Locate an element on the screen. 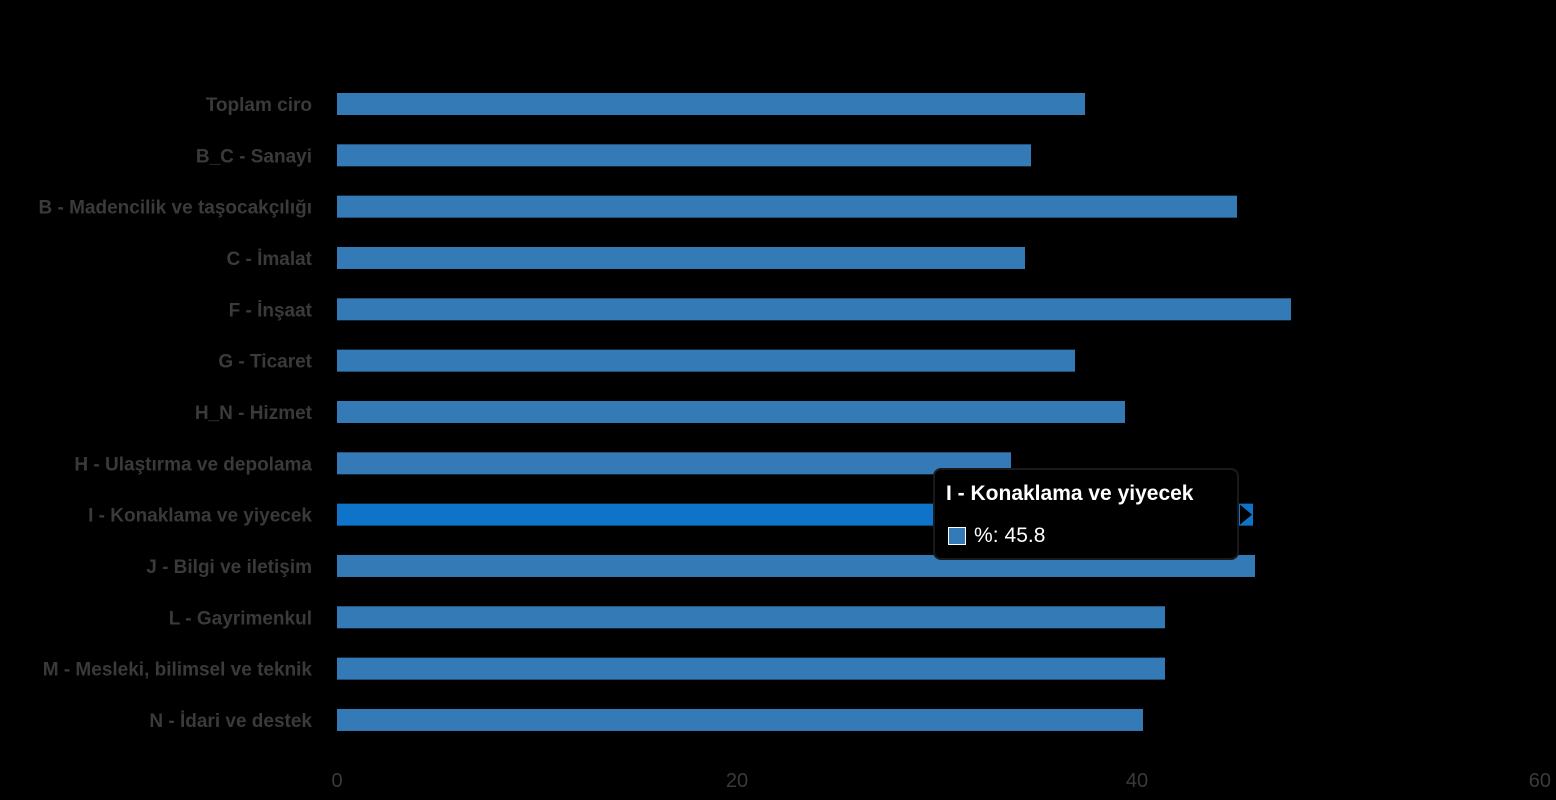 The image size is (1556, 800). category-label: H_N - Hizmet is located at coordinates (254, 413).